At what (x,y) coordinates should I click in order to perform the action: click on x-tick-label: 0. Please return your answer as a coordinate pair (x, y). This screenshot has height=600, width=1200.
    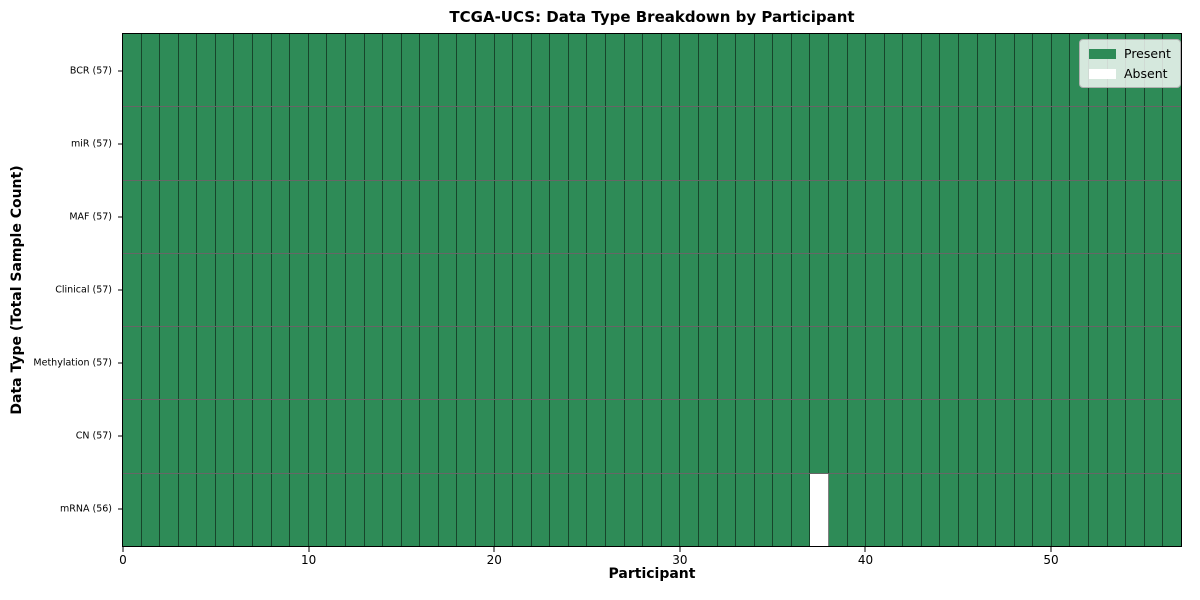
    Looking at the image, I should click on (123, 560).